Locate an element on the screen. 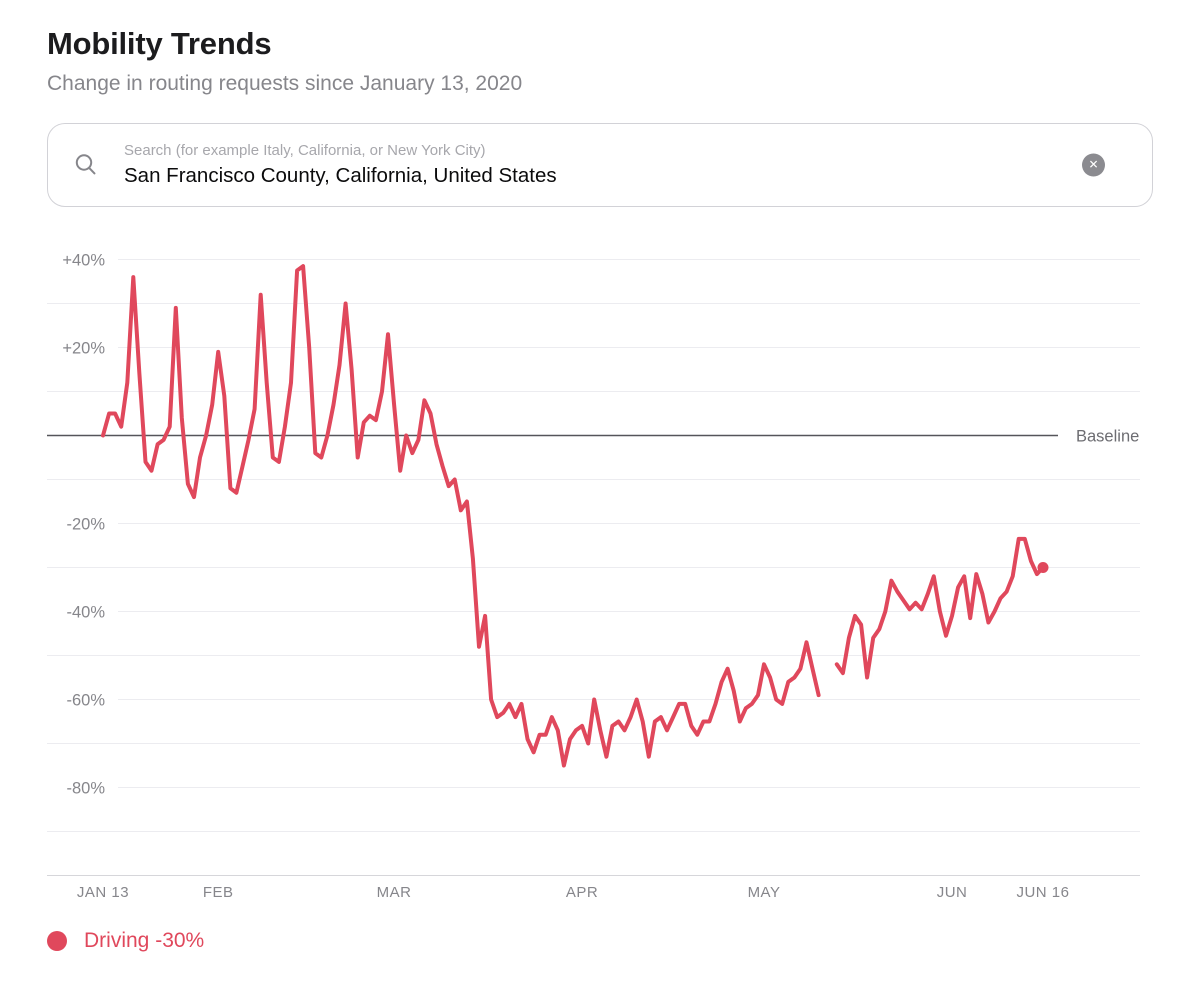 The height and width of the screenshot is (994, 1200). driving-legend-text: Driving -30% is located at coordinates (144, 941).